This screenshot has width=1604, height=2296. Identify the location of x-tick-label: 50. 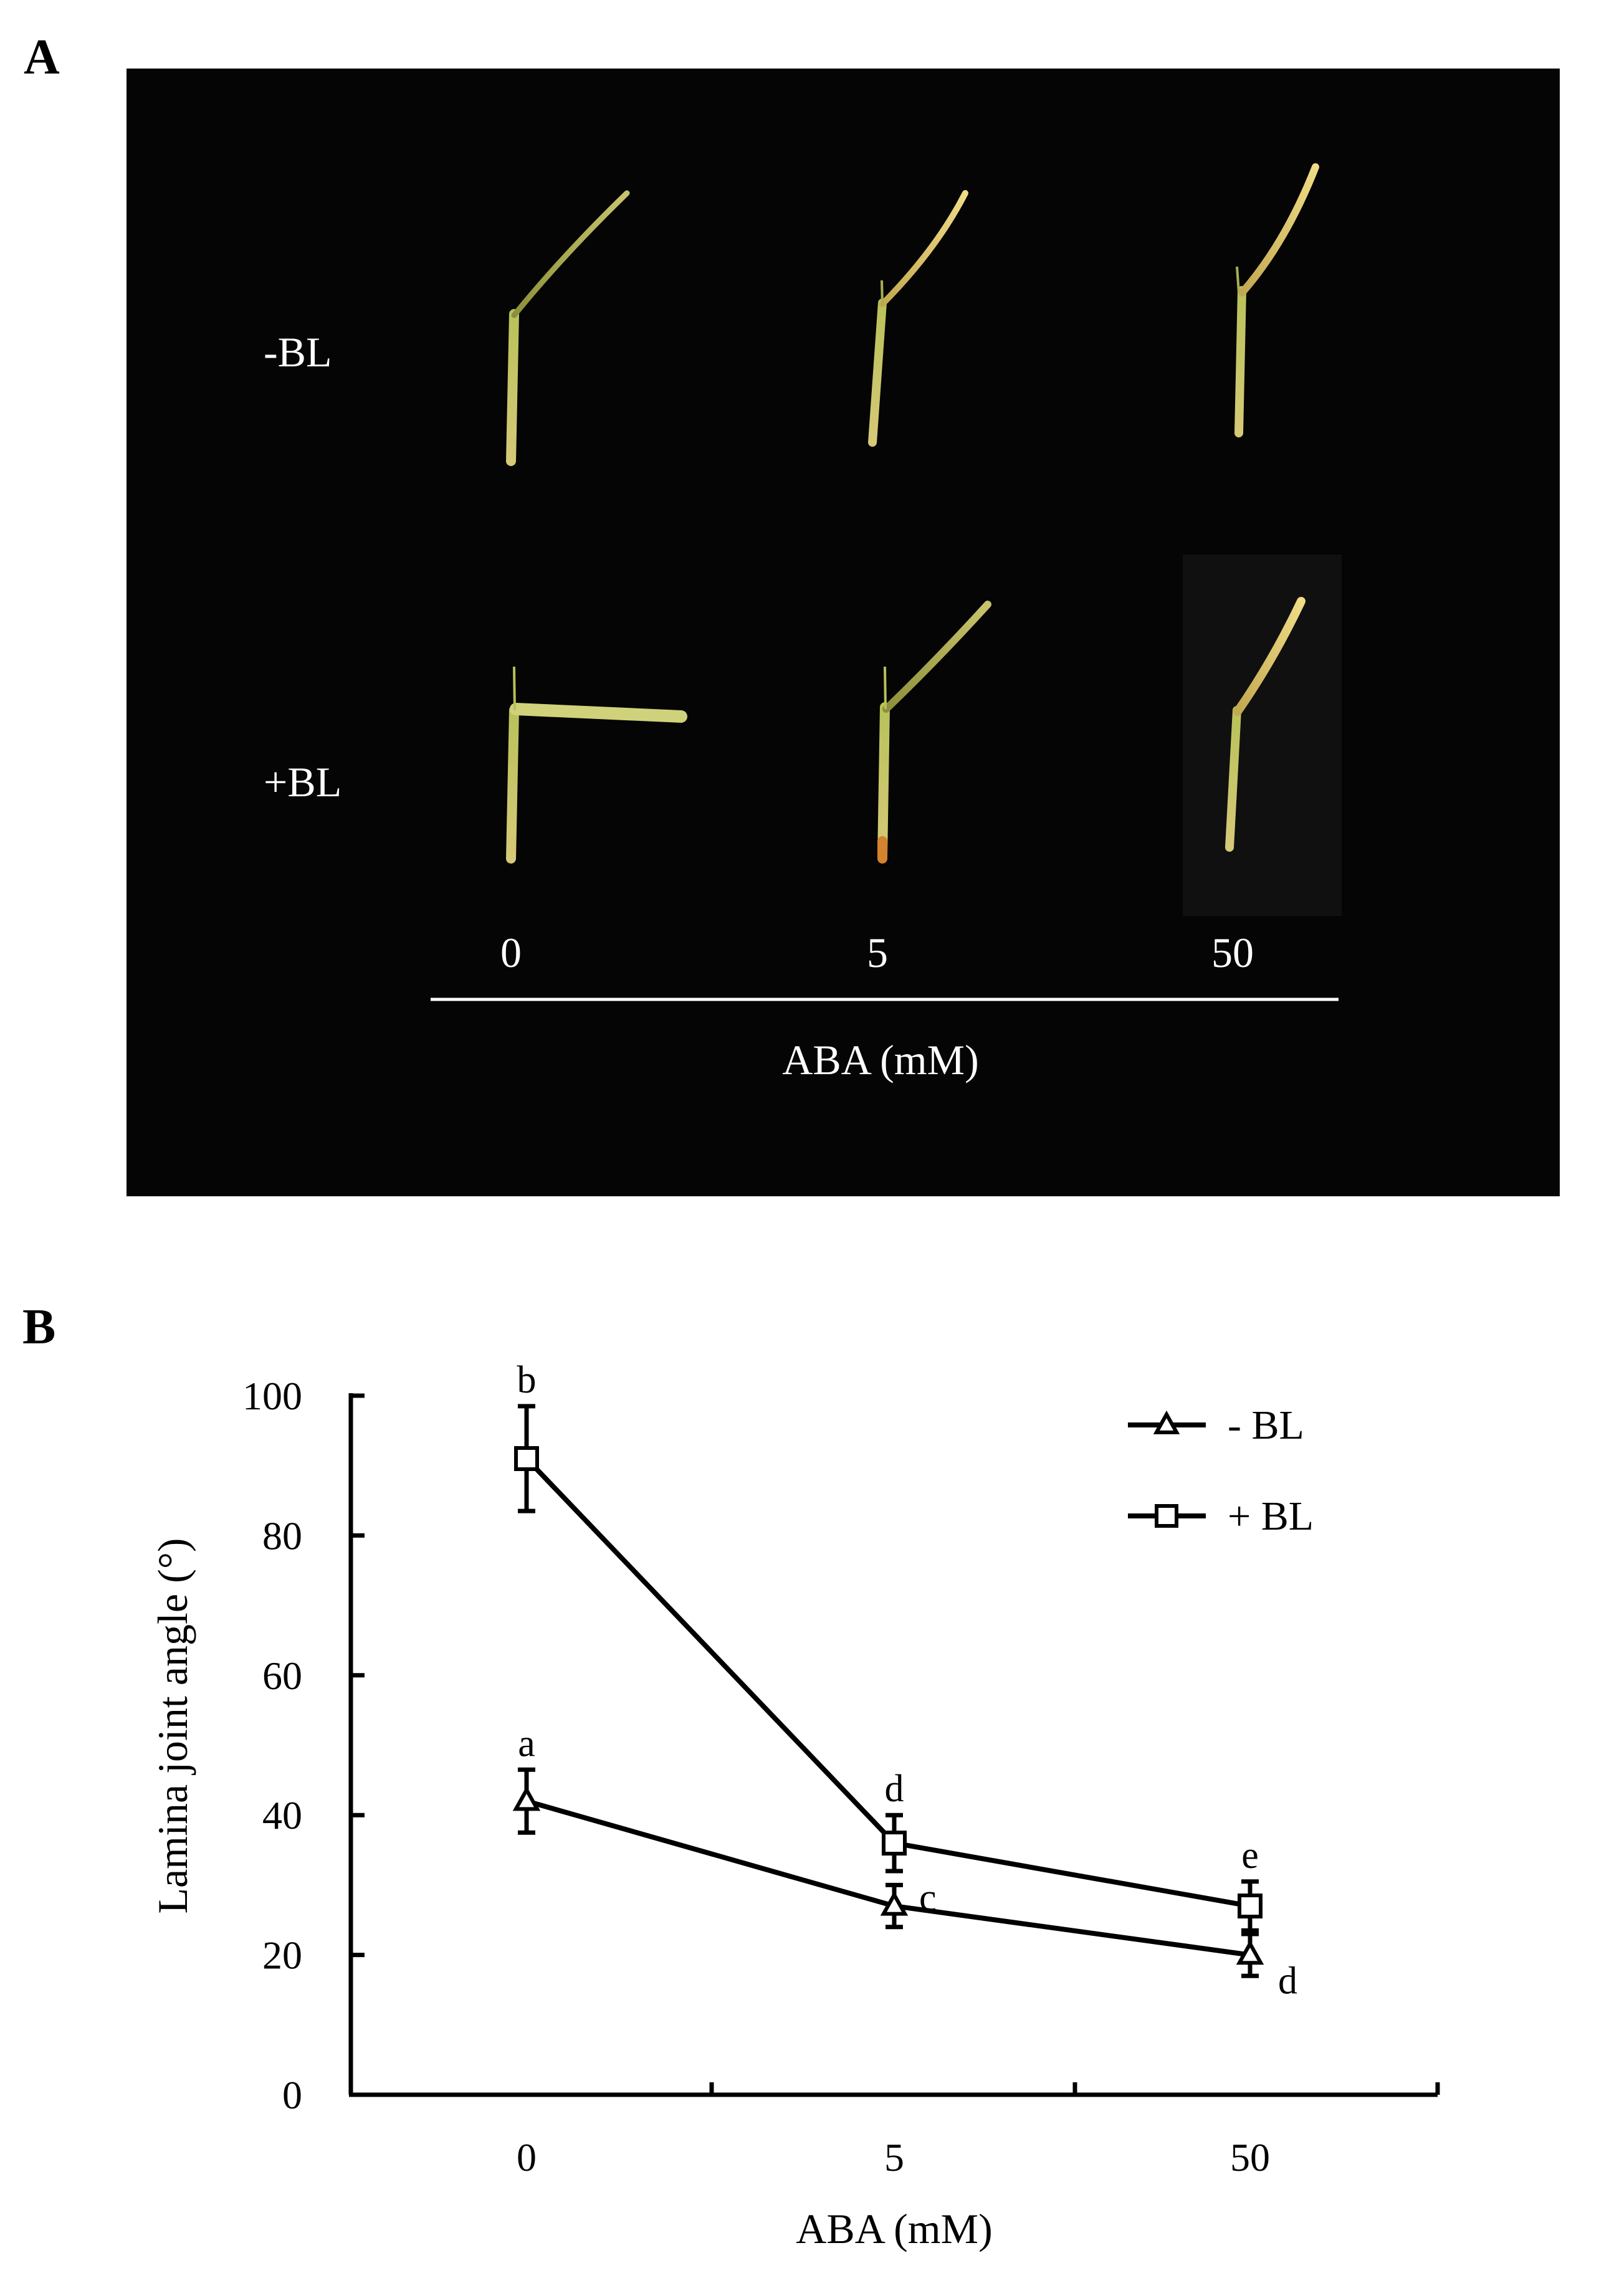
(1250, 2157).